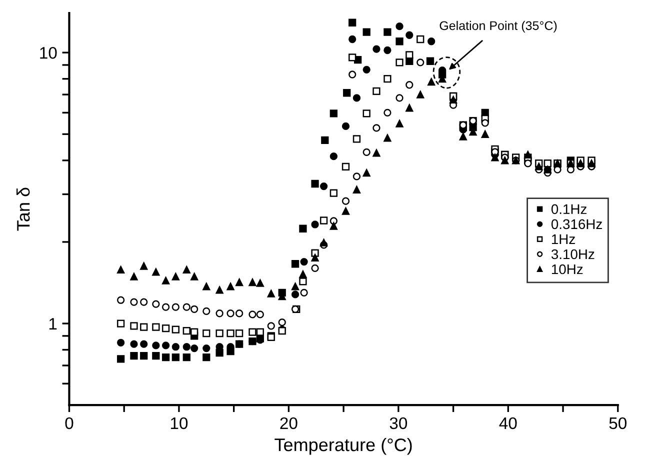 The image size is (647, 464). What do you see at coordinates (23, 209) in the screenshot?
I see `y-axis-title: Tan δ` at bounding box center [23, 209].